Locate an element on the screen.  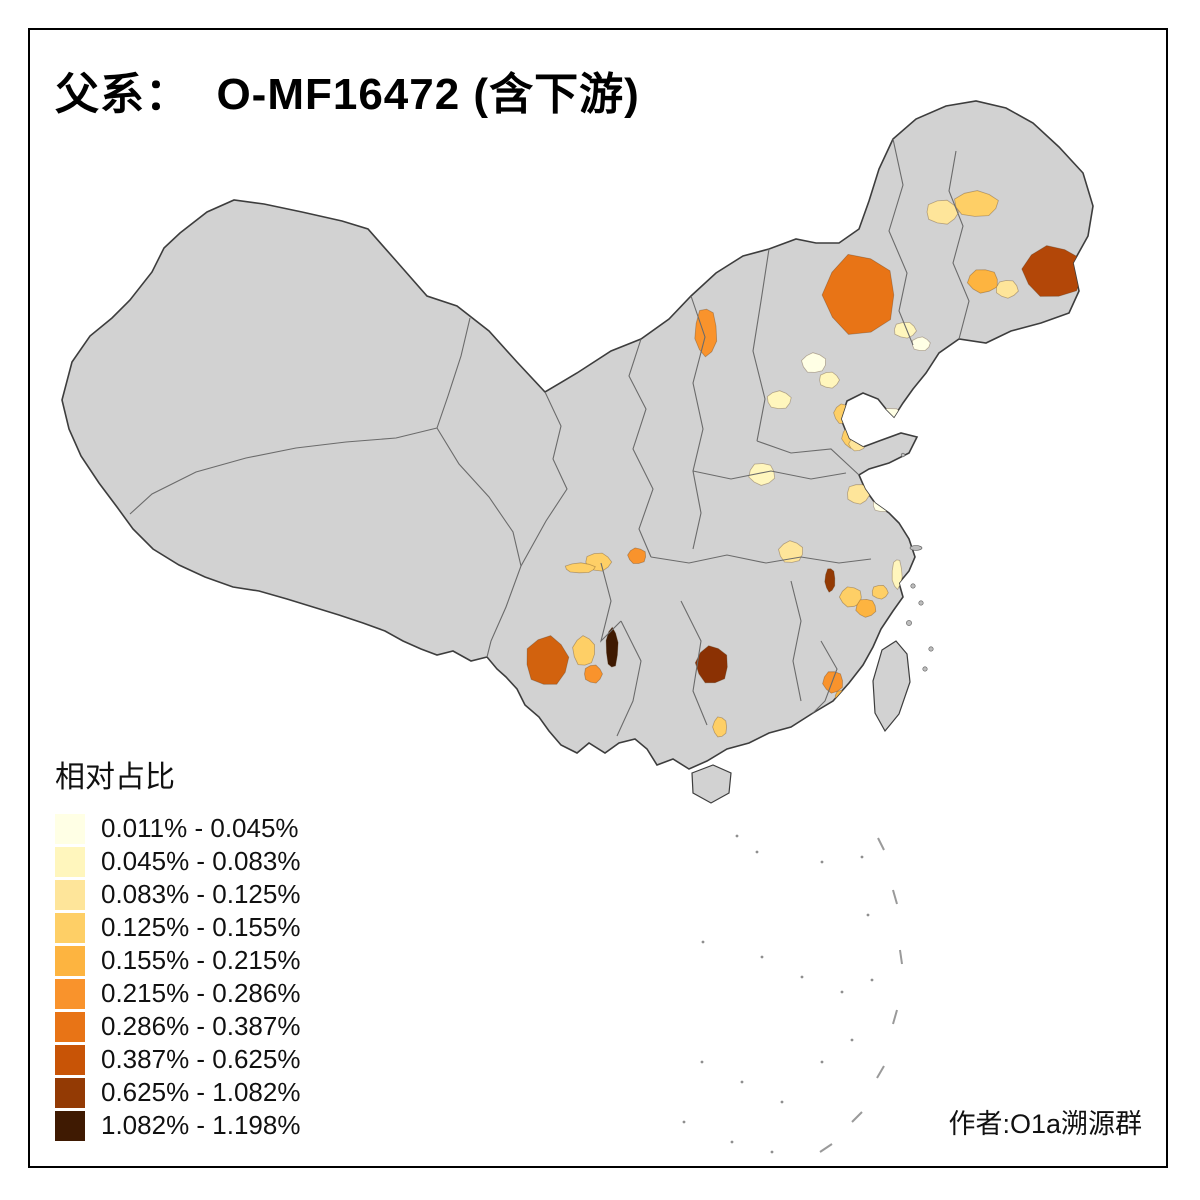
region-jilin-changchun is located at coordinates (982, 281).